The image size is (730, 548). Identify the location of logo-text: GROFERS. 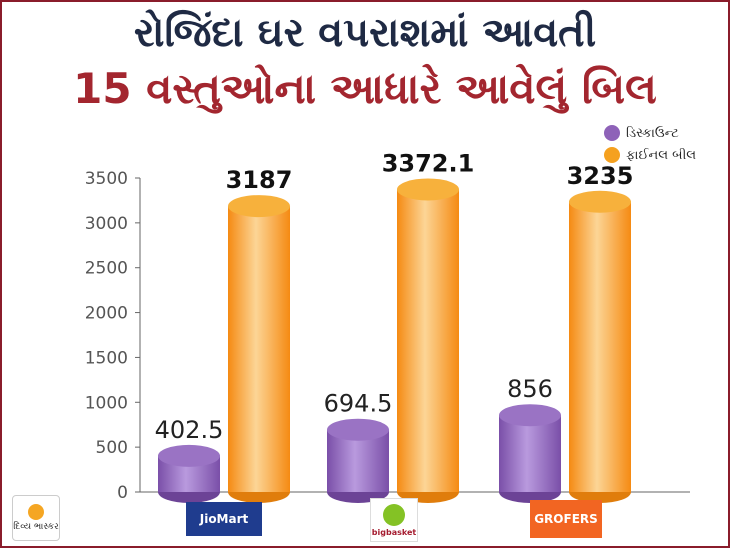
(566, 519).